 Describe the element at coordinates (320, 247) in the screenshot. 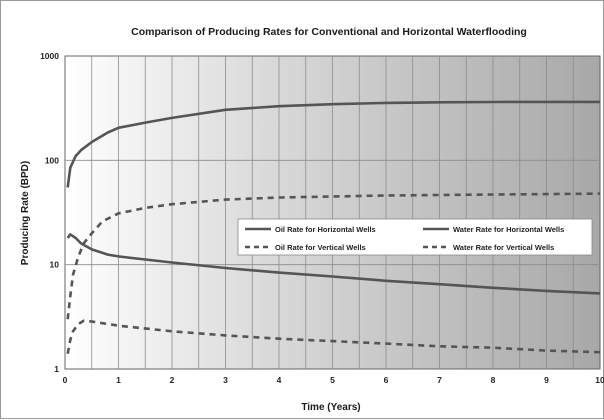

I see `legend-label: Oil Rate for Vertical Wells` at that location.